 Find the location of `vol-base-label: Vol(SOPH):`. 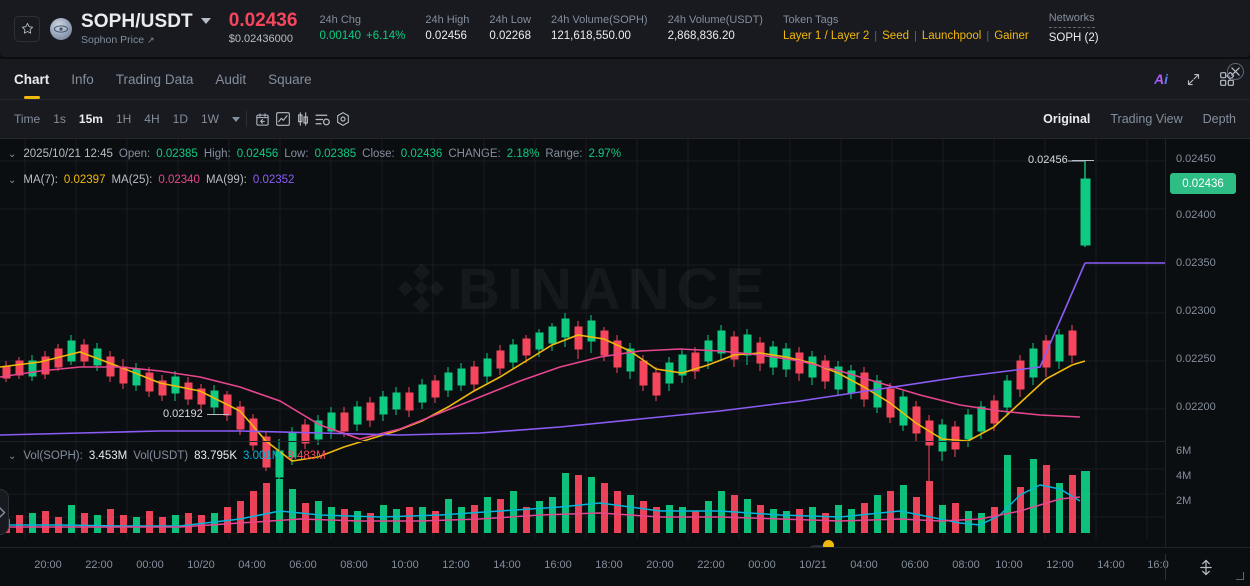

vol-base-label: Vol(SOPH): is located at coordinates (53, 456).